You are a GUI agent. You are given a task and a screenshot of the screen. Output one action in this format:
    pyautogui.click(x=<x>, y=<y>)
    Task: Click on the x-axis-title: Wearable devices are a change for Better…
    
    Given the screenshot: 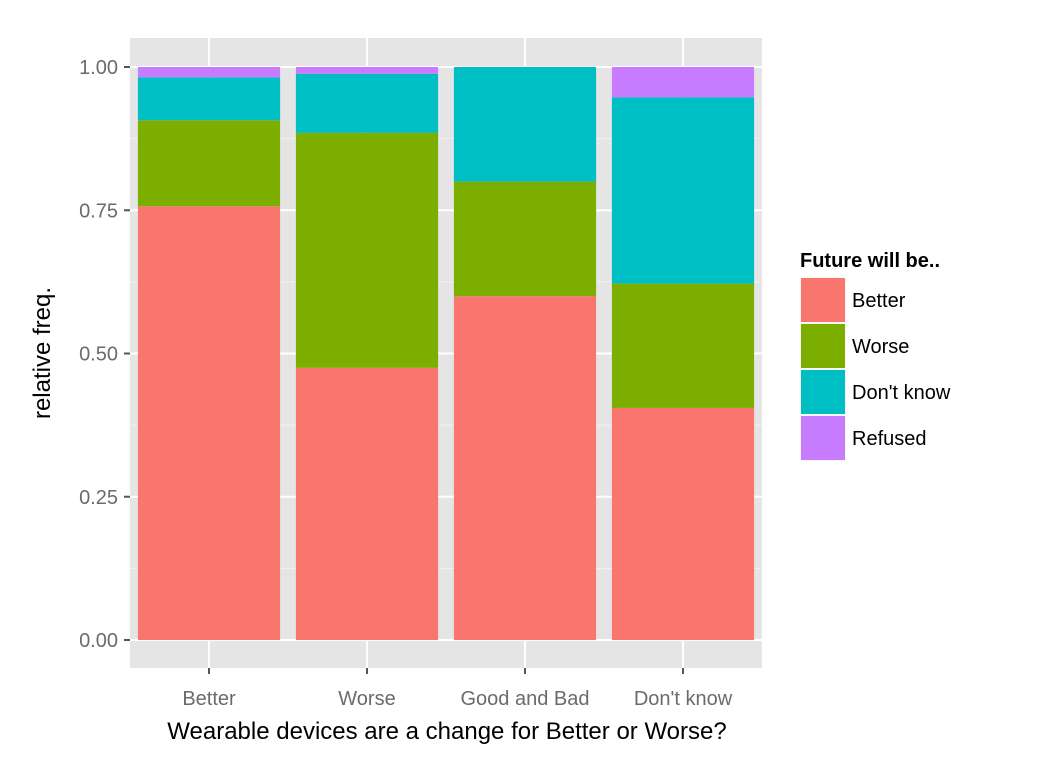 What is the action you would take?
    pyautogui.click(x=446, y=731)
    